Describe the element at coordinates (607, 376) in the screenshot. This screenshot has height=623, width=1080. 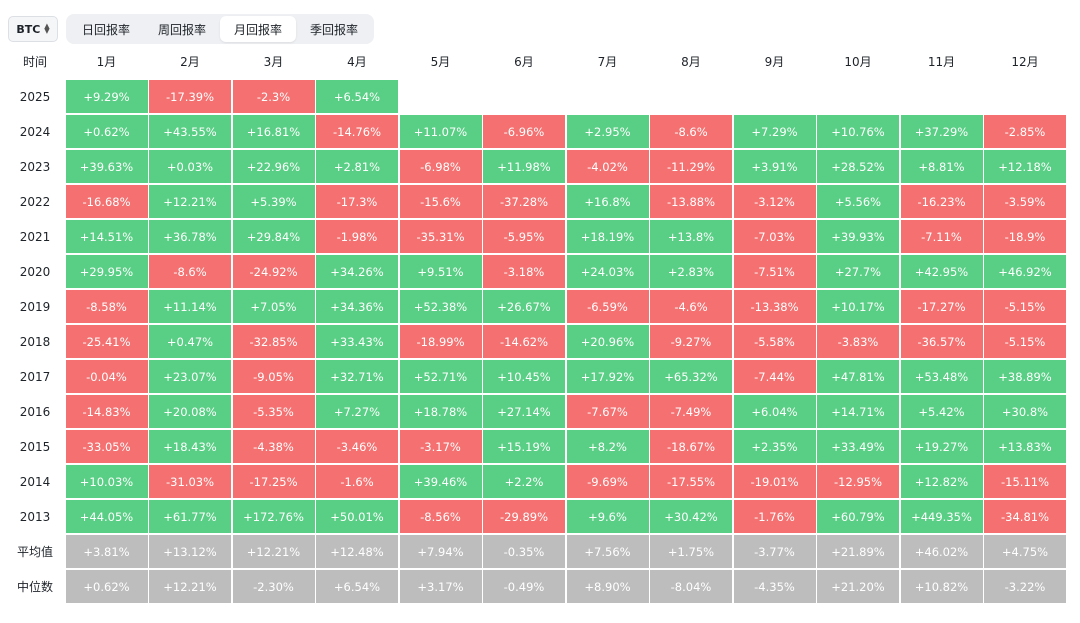
I see `return-cell: +17.92%` at that location.